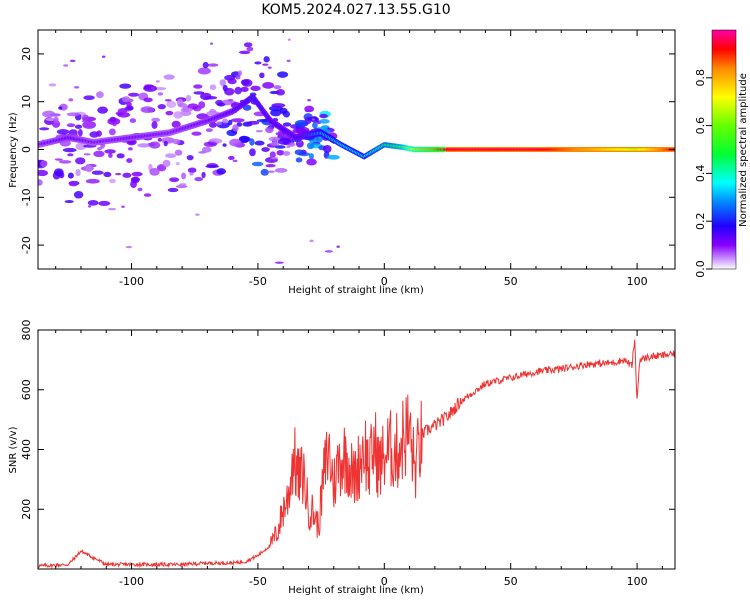 The height and width of the screenshot is (600, 750). I want to click on spectrogram-x-tick-label: -100, so click(131, 281).